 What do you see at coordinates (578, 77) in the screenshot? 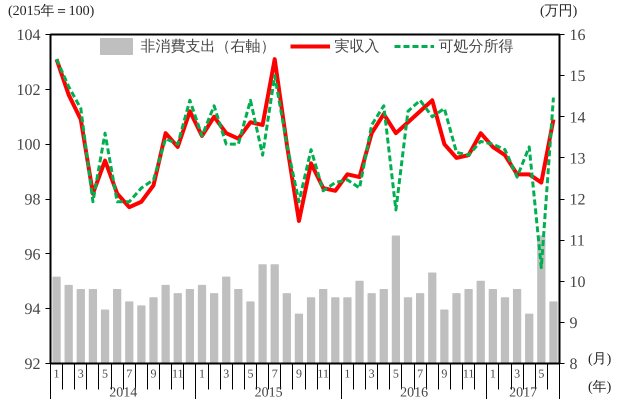
I see `y2-tick-label: 15` at bounding box center [578, 77].